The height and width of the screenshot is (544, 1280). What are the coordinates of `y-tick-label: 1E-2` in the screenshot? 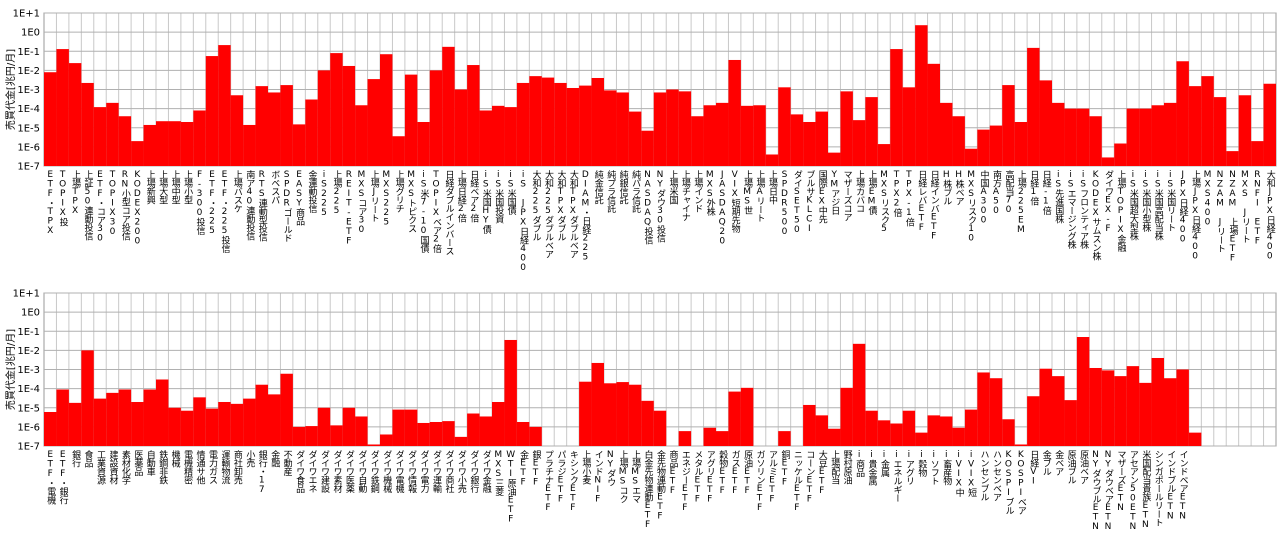 It's located at (28, 71).